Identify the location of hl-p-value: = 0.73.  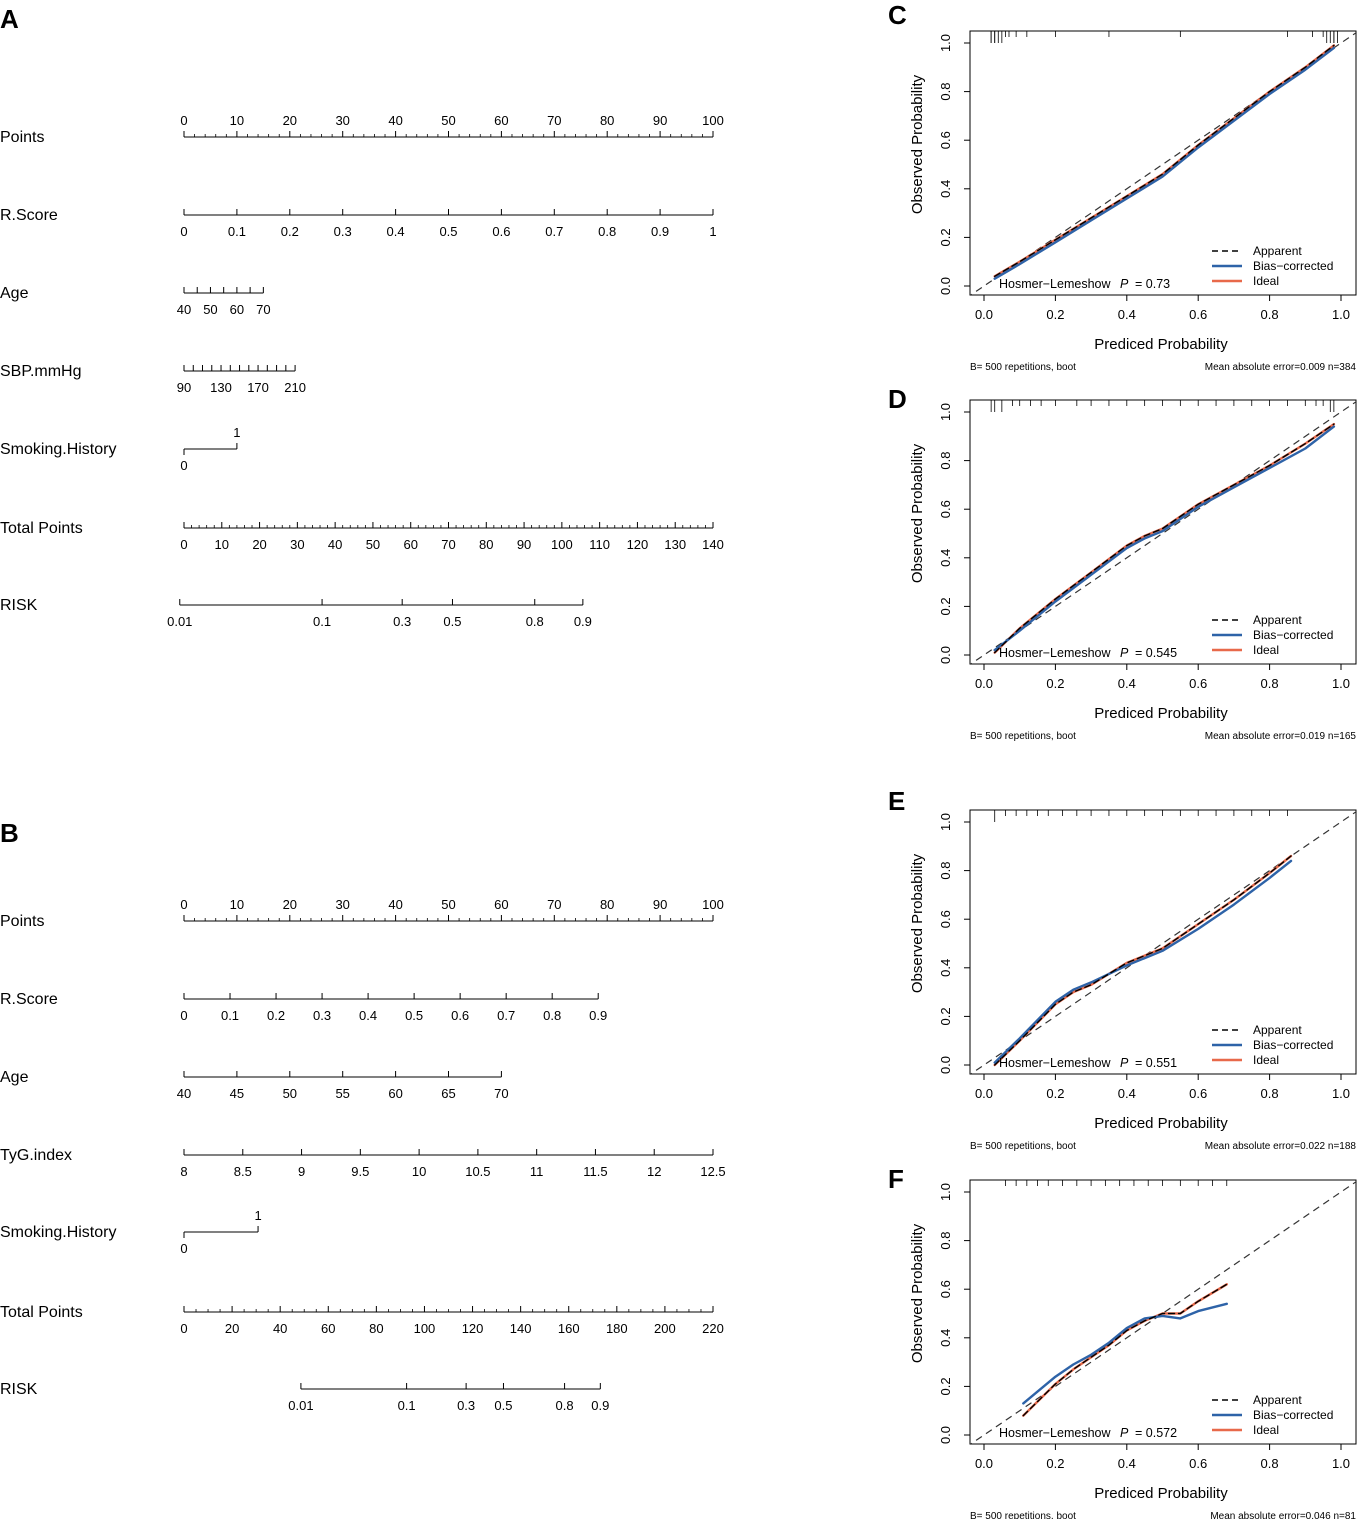
(1152, 284).